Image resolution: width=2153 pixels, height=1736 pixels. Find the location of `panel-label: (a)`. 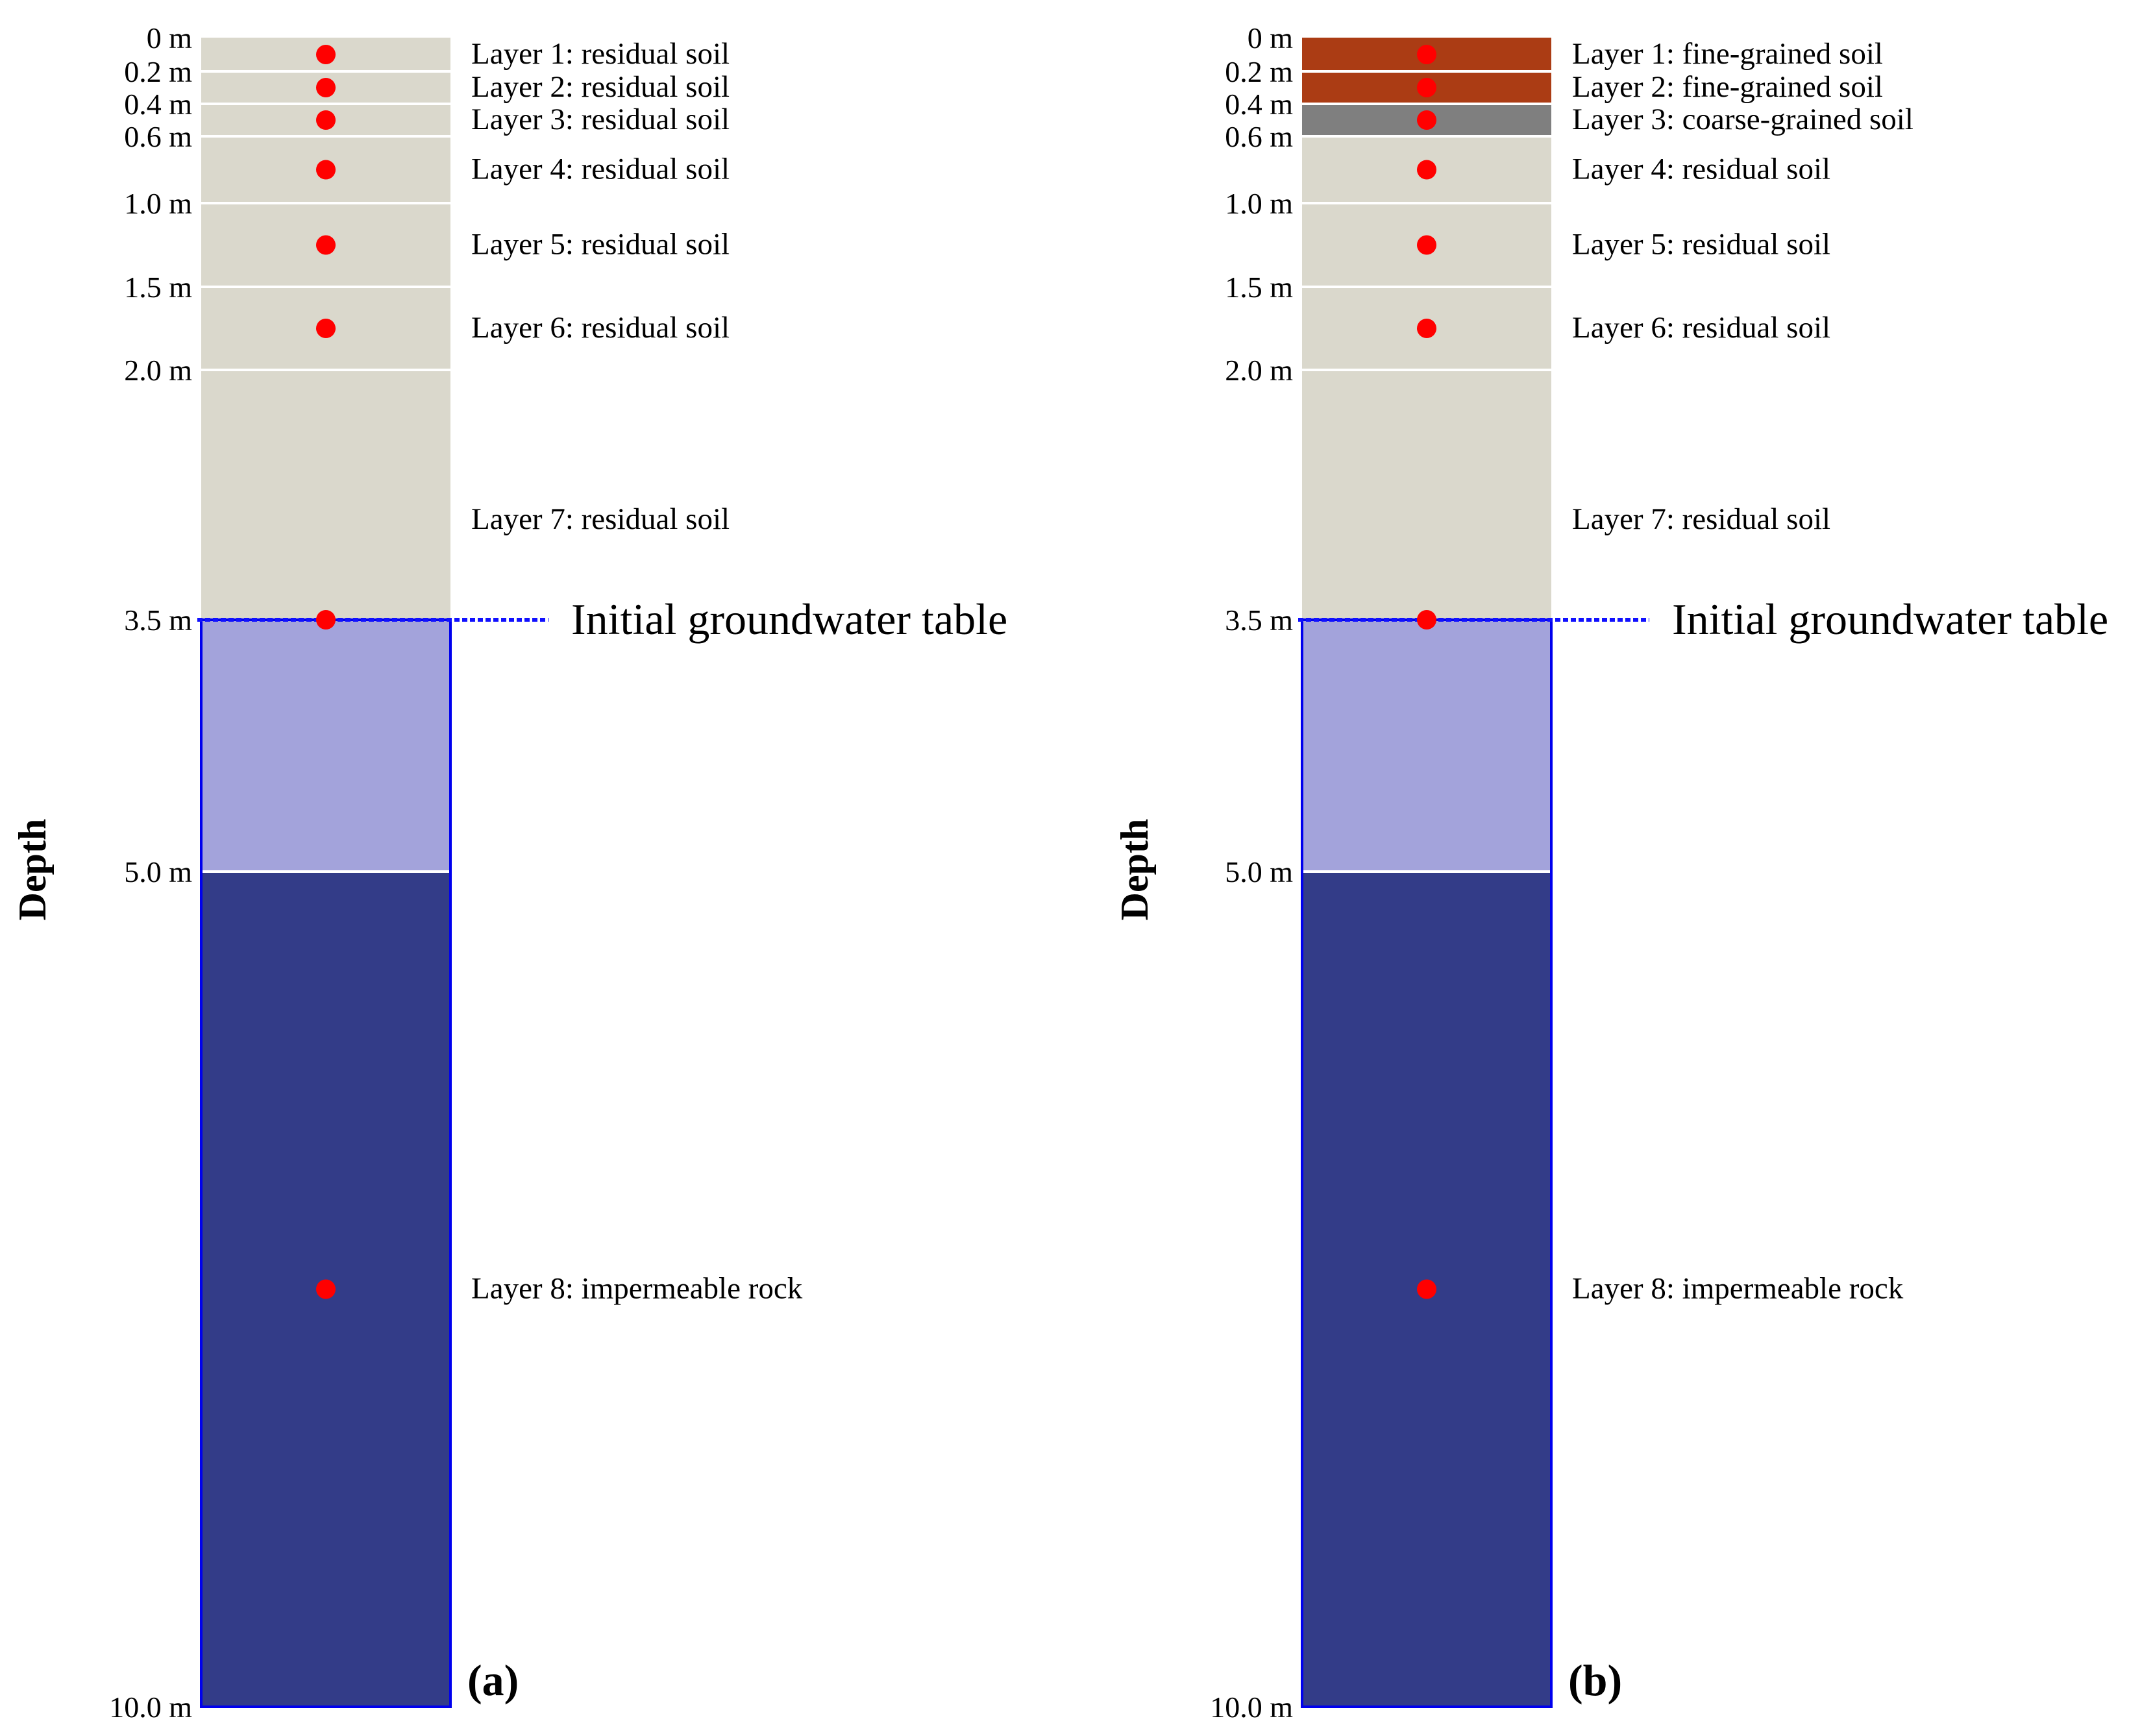

panel-label: (a) is located at coordinates (493, 1680).